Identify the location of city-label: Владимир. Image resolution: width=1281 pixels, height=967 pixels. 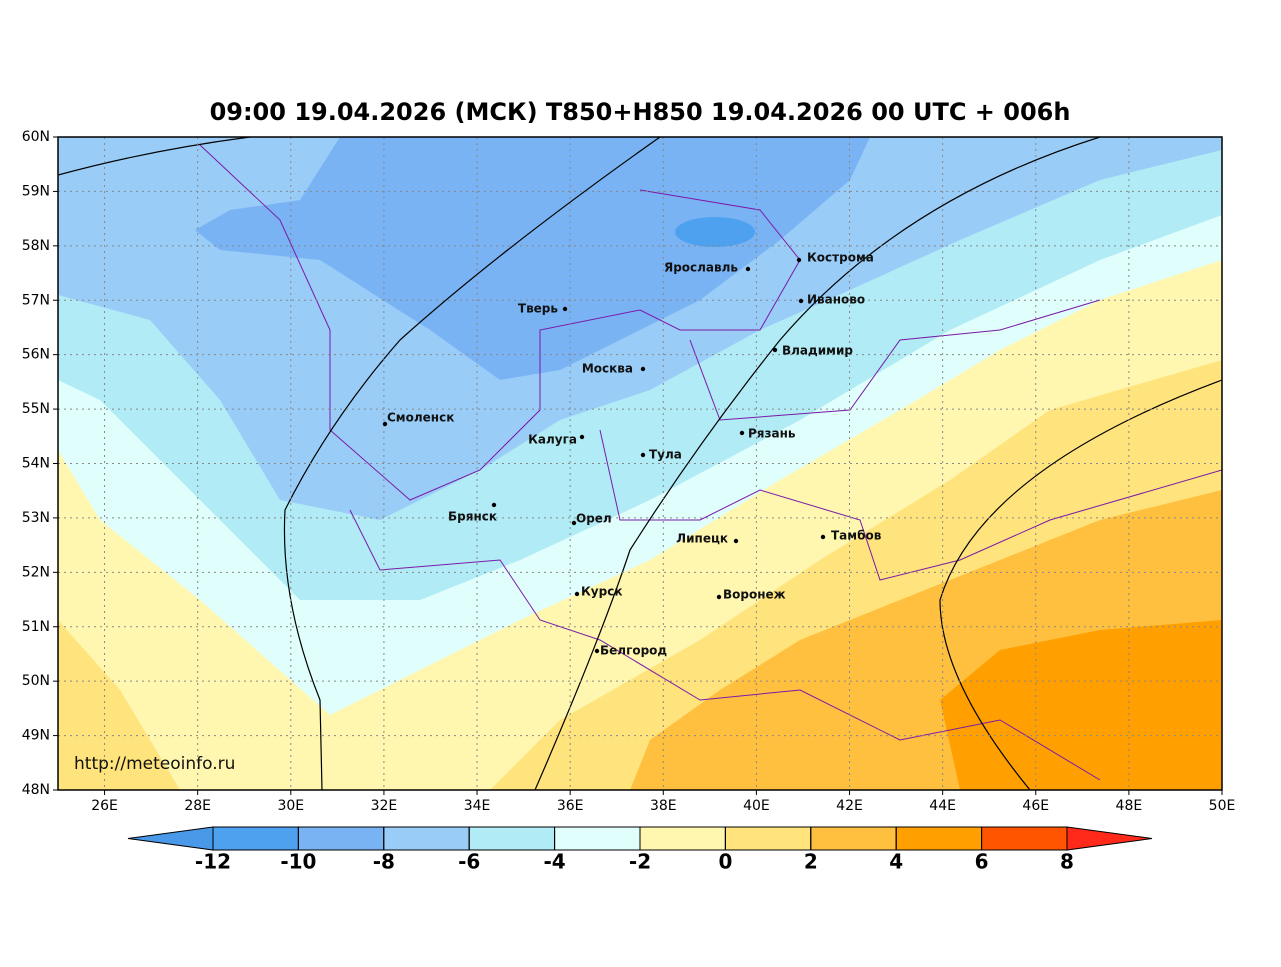
(817, 351).